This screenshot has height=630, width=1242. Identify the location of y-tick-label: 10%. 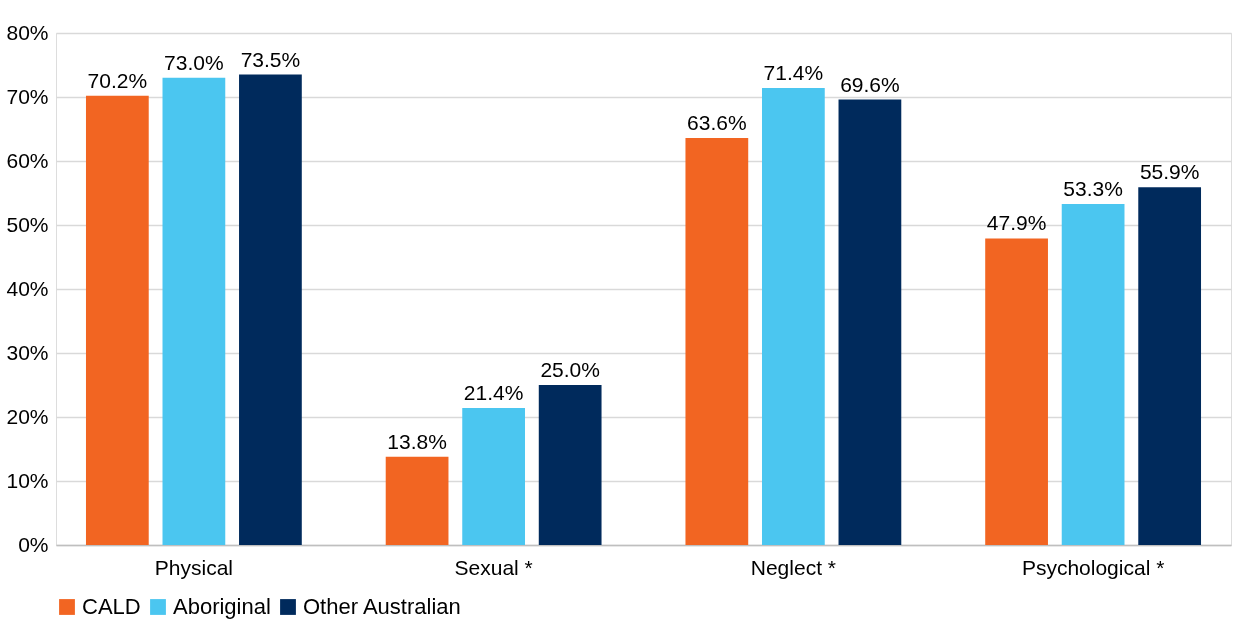
(27, 480).